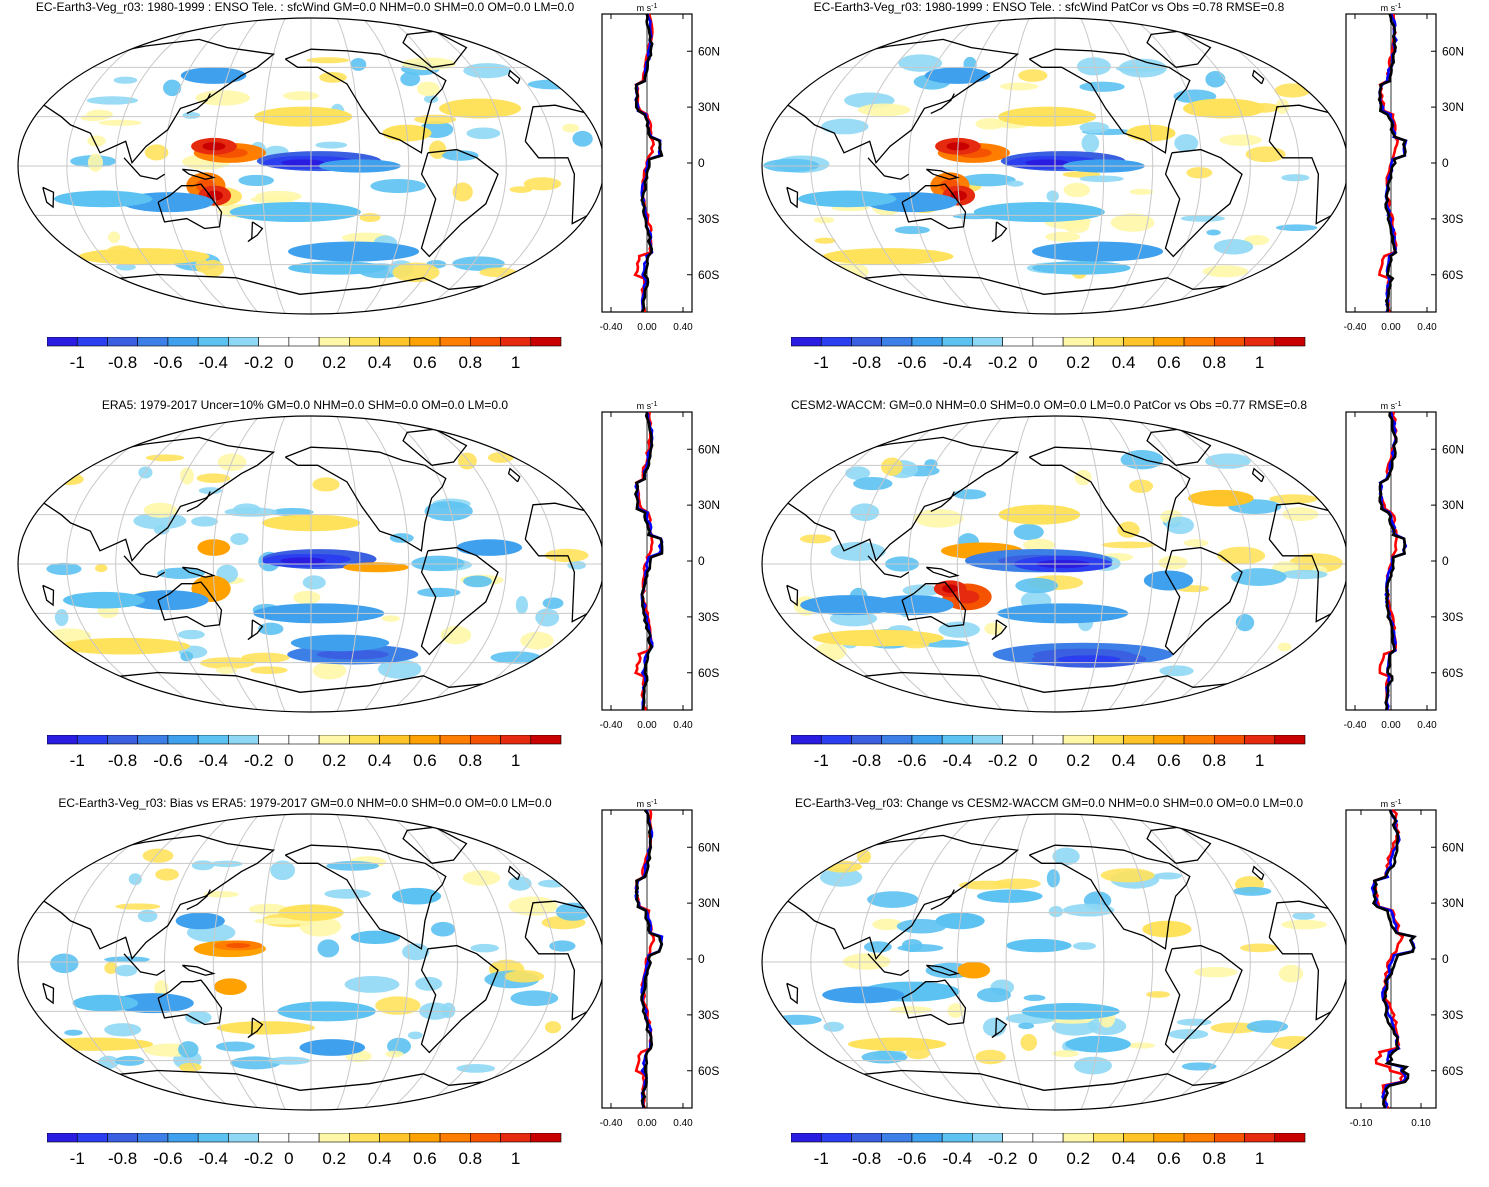  What do you see at coordinates (683, 327) in the screenshot?
I see `x-tick-label: 0.40` at bounding box center [683, 327].